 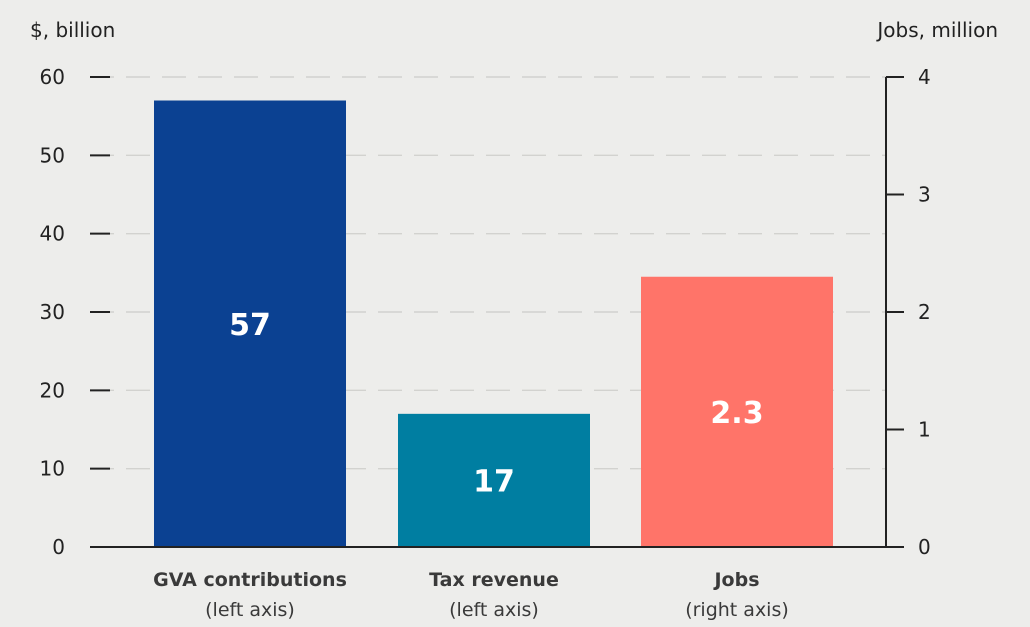 I want to click on data-label-gva-contributions: 57, so click(x=250, y=325).